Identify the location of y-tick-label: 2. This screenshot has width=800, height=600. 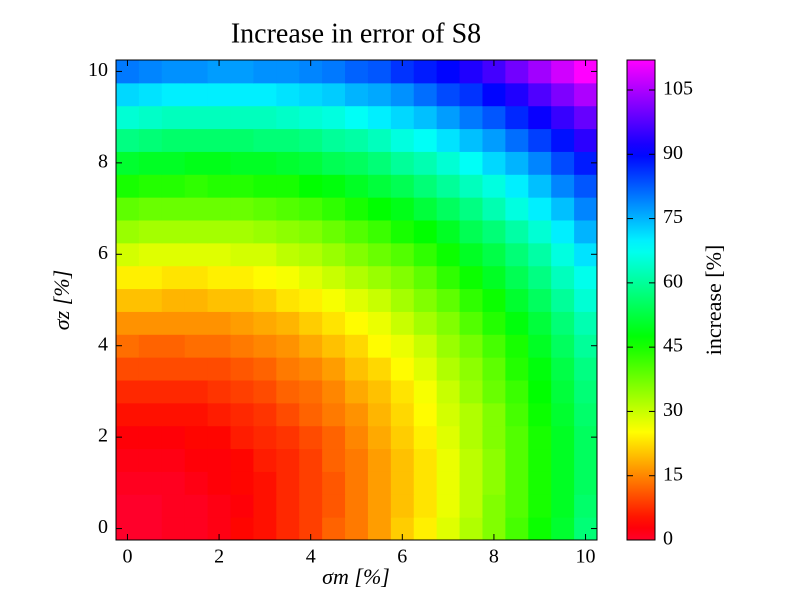
(103, 436).